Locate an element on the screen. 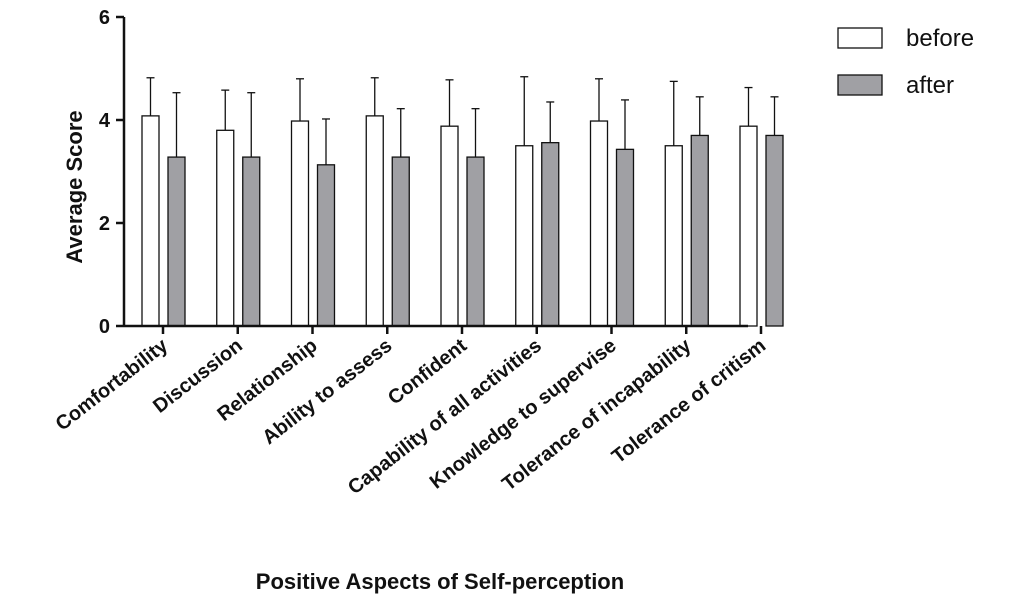 Image resolution: width=1021 pixels, height=603 pixels. x-axis-title: Positive Aspects of Self-perception is located at coordinates (440, 581).